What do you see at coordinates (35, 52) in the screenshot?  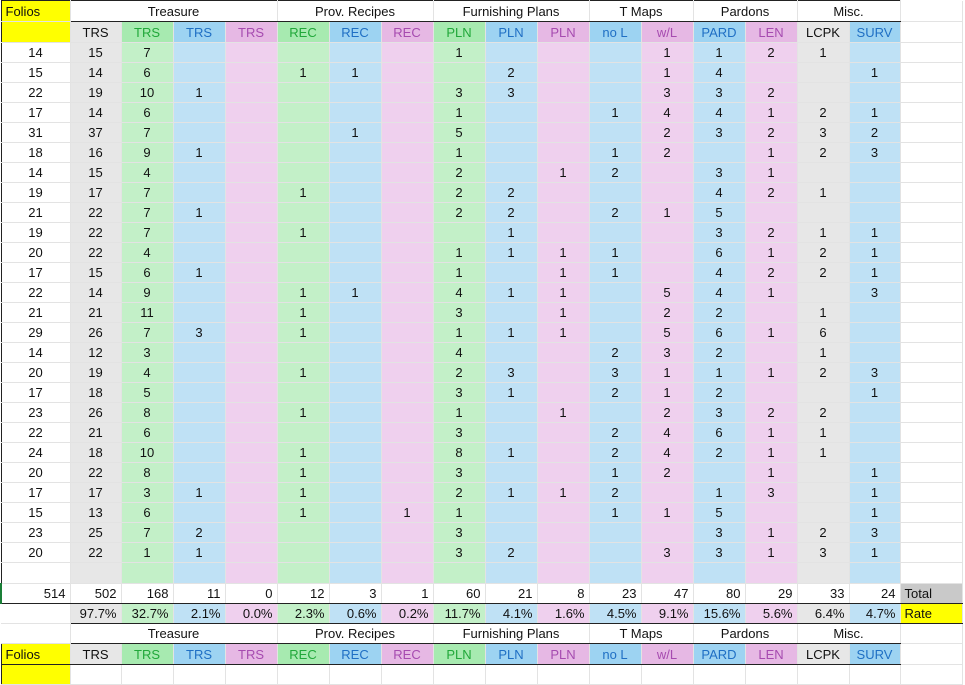 I see `folios-cell: 14` at bounding box center [35, 52].